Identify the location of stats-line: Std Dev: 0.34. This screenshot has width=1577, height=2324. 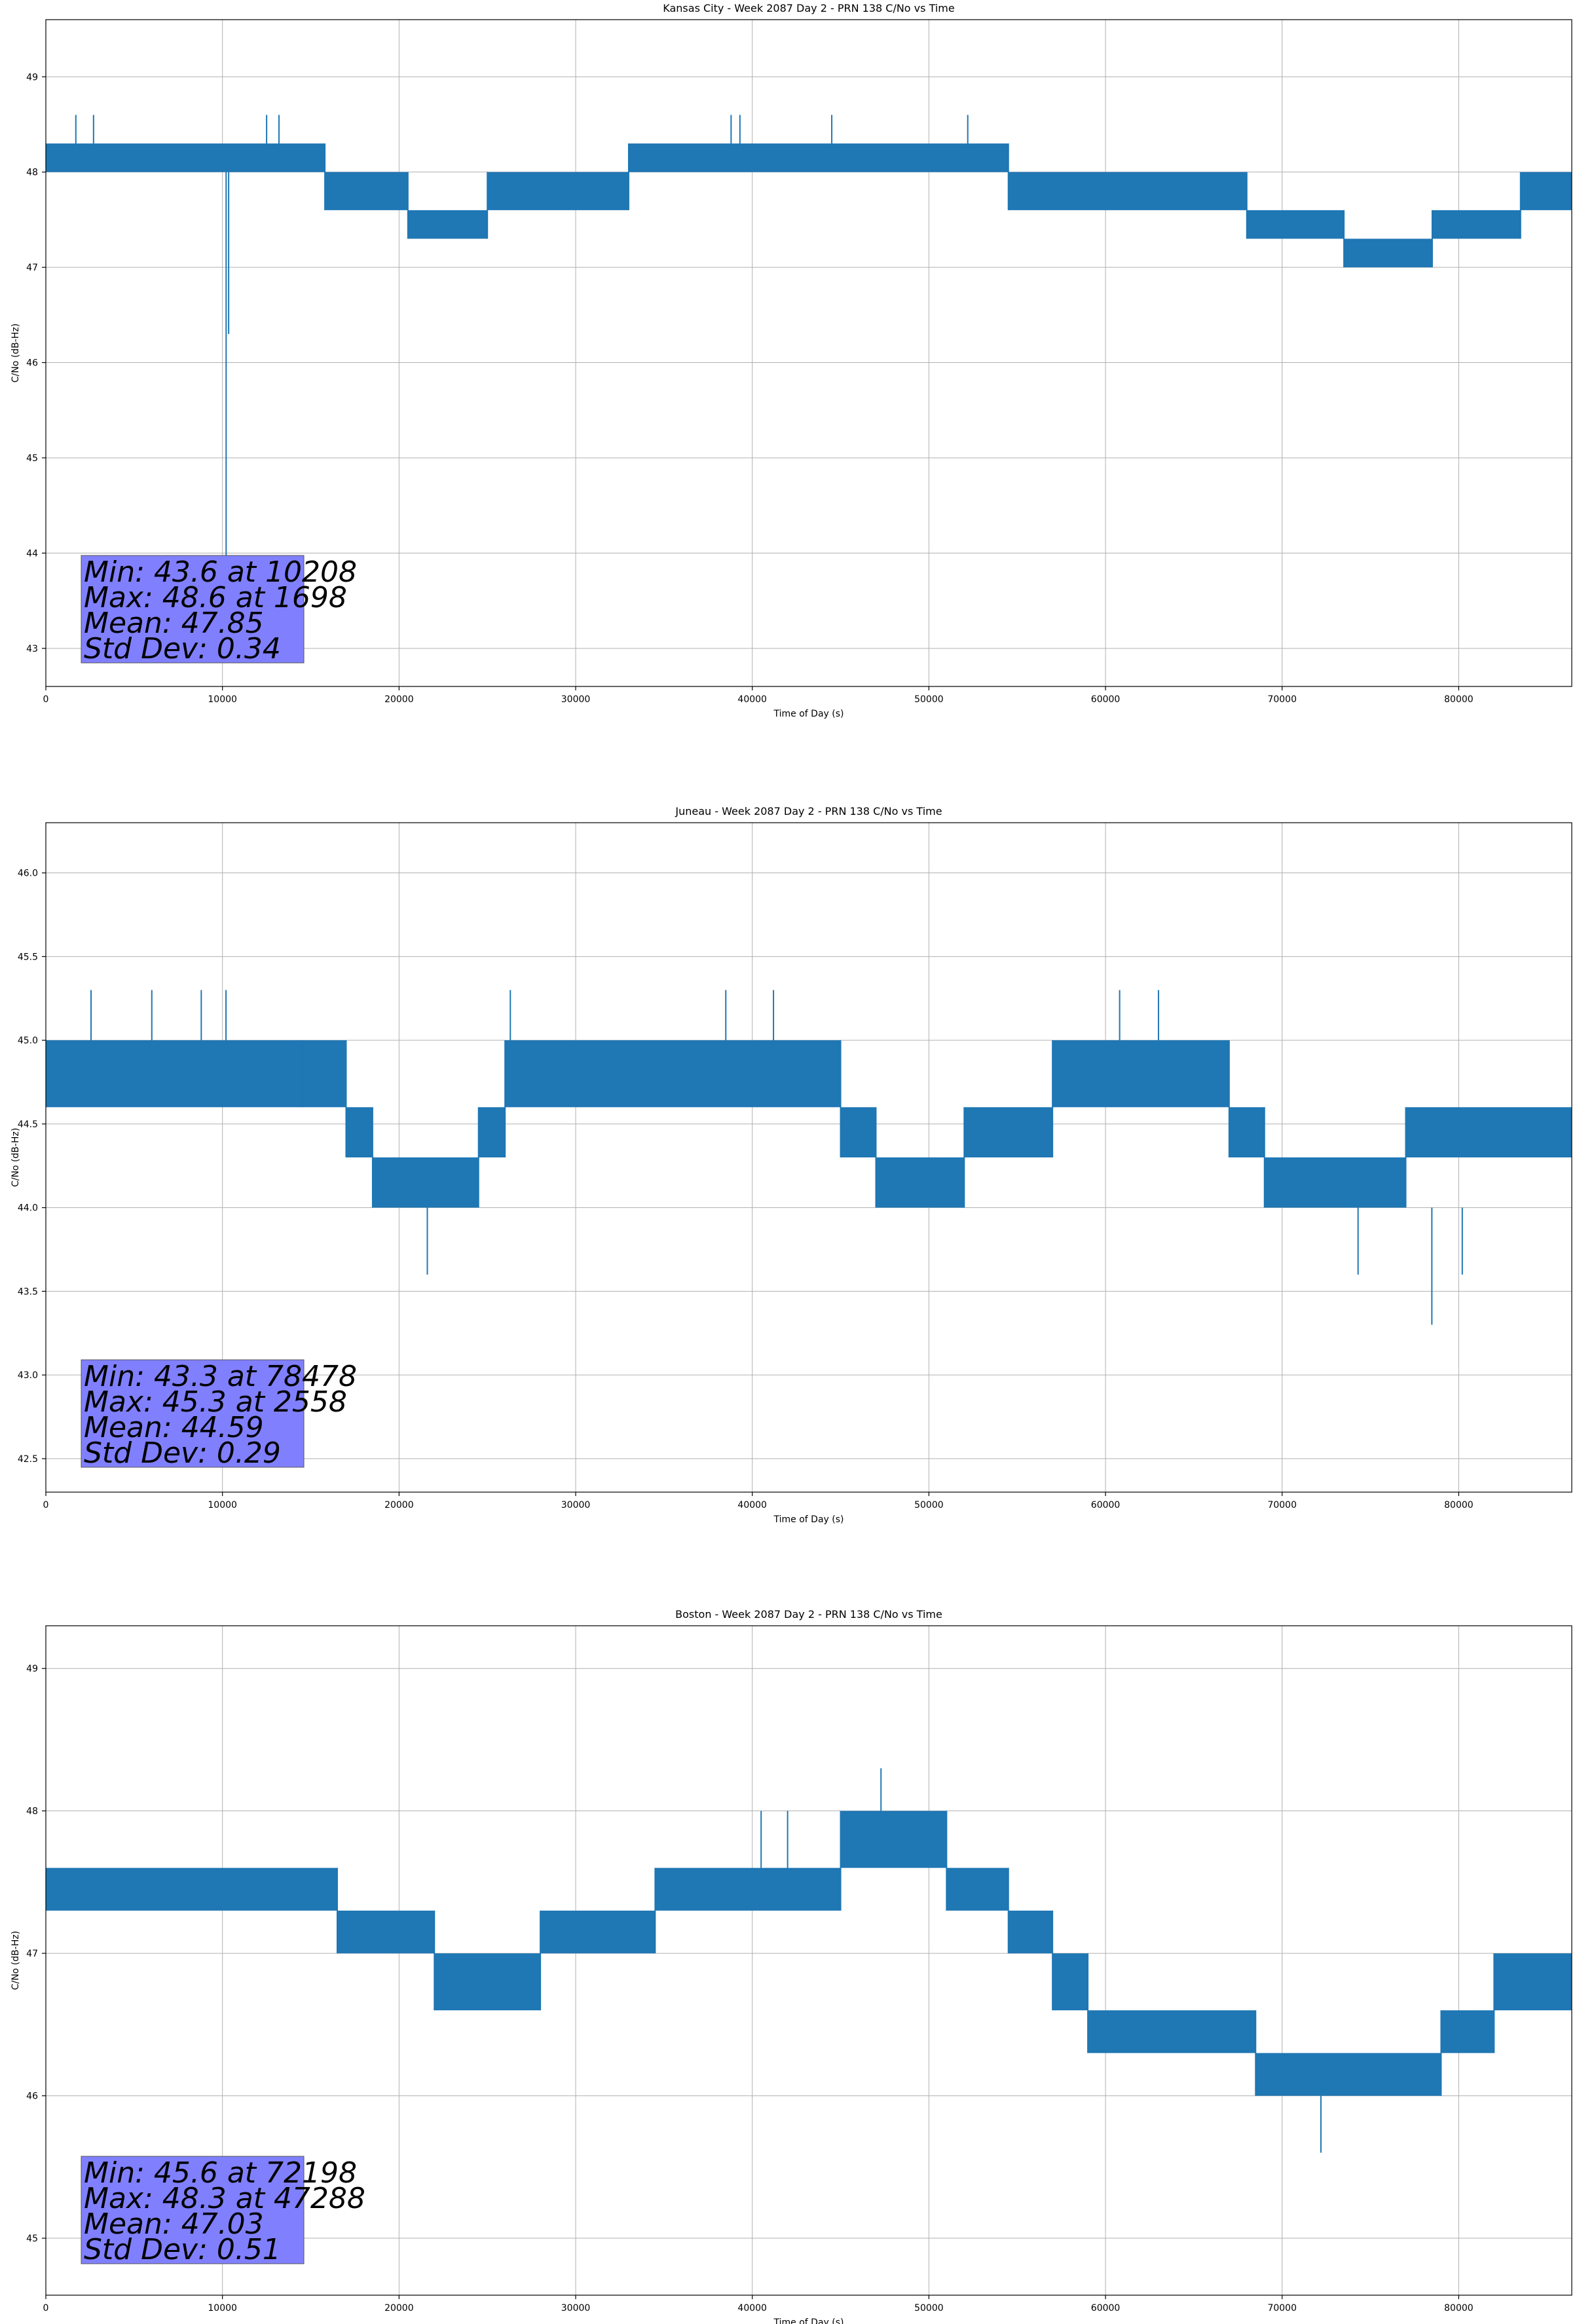
(182, 648).